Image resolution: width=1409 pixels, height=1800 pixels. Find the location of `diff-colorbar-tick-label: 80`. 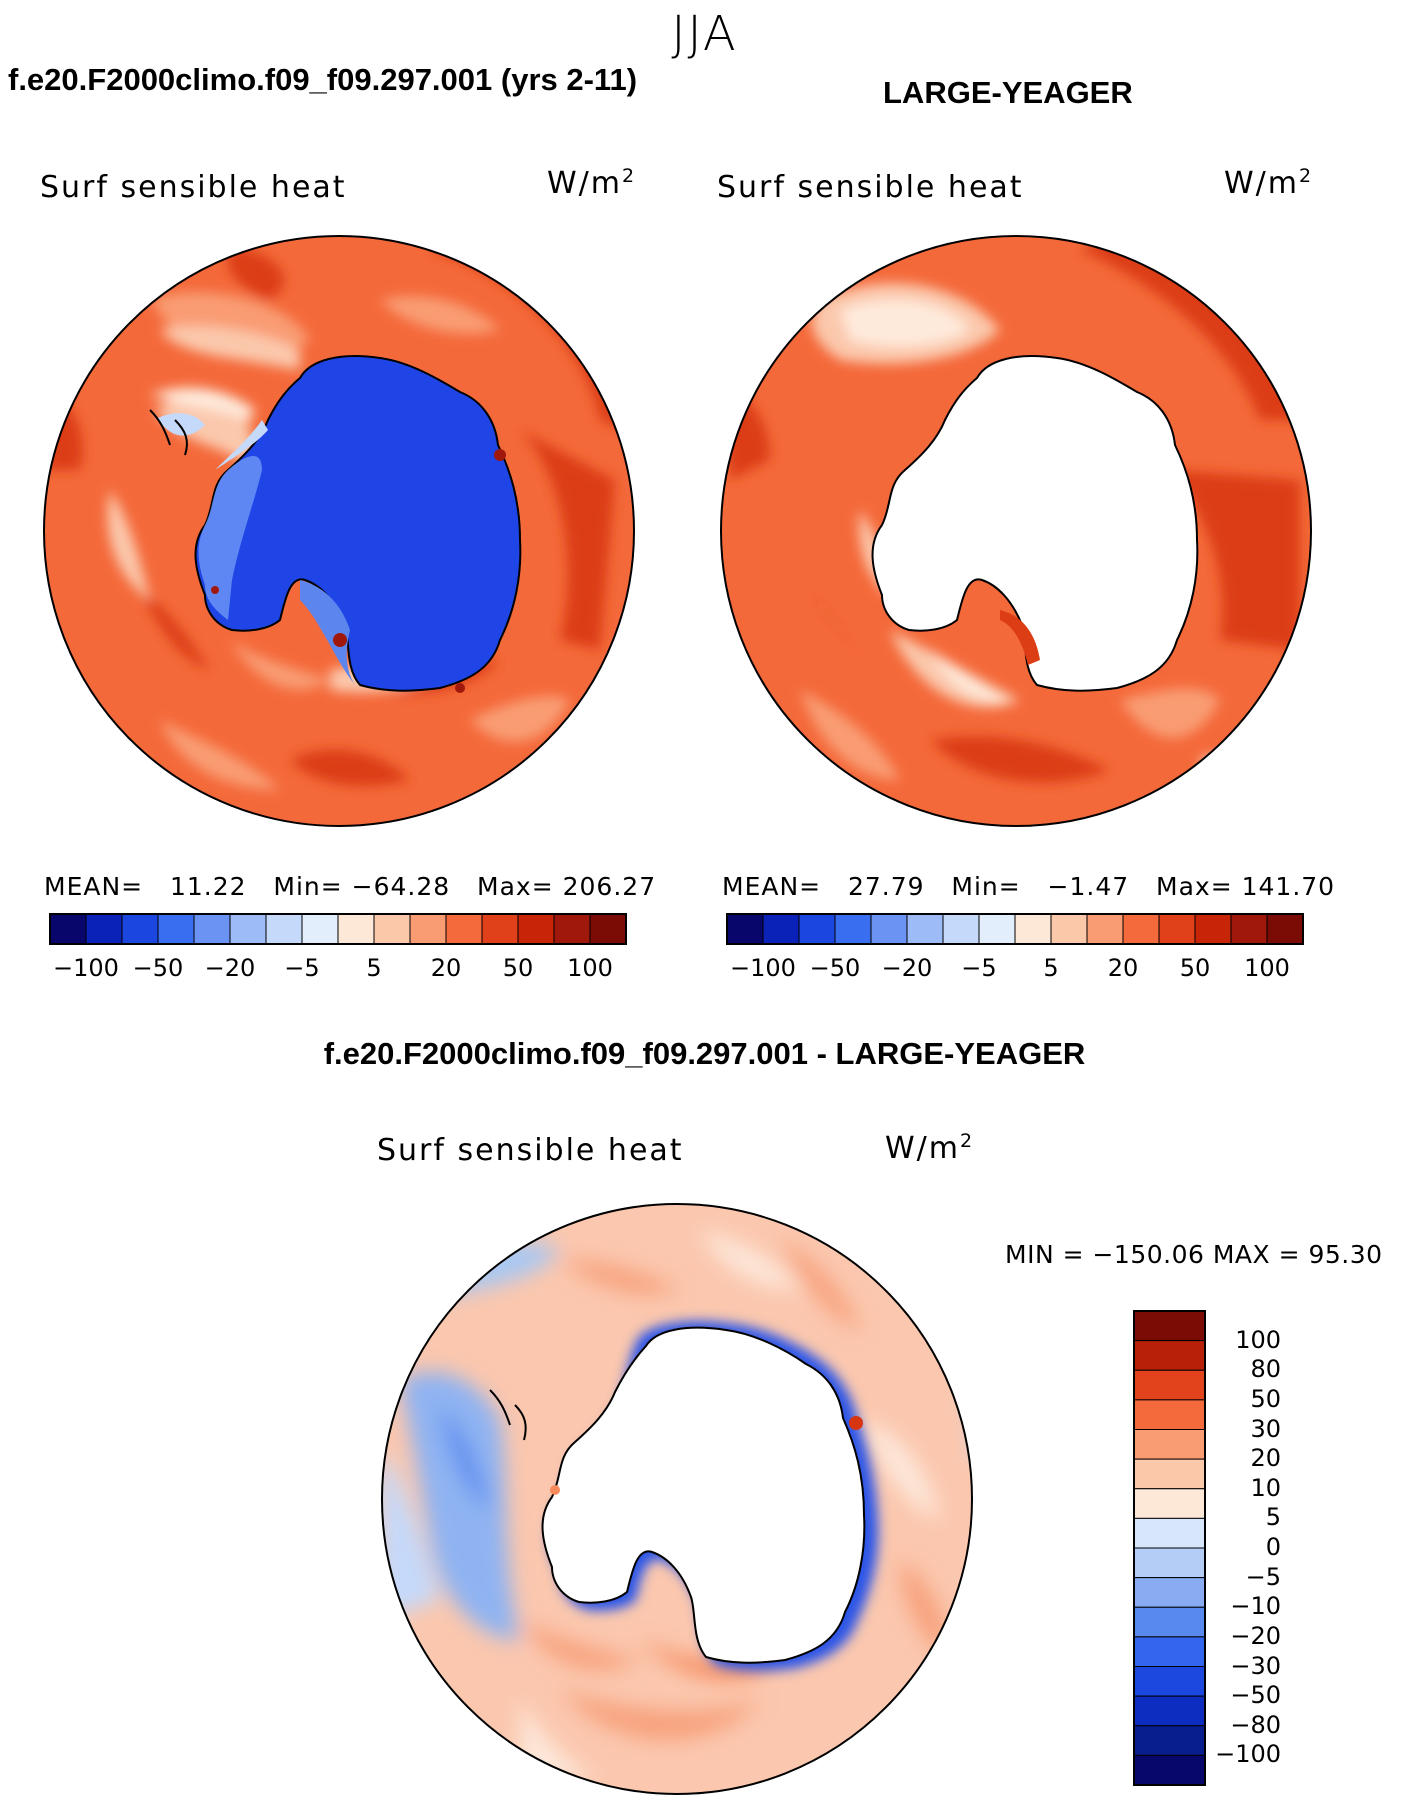

diff-colorbar-tick-label: 80 is located at coordinates (1265, 1369).